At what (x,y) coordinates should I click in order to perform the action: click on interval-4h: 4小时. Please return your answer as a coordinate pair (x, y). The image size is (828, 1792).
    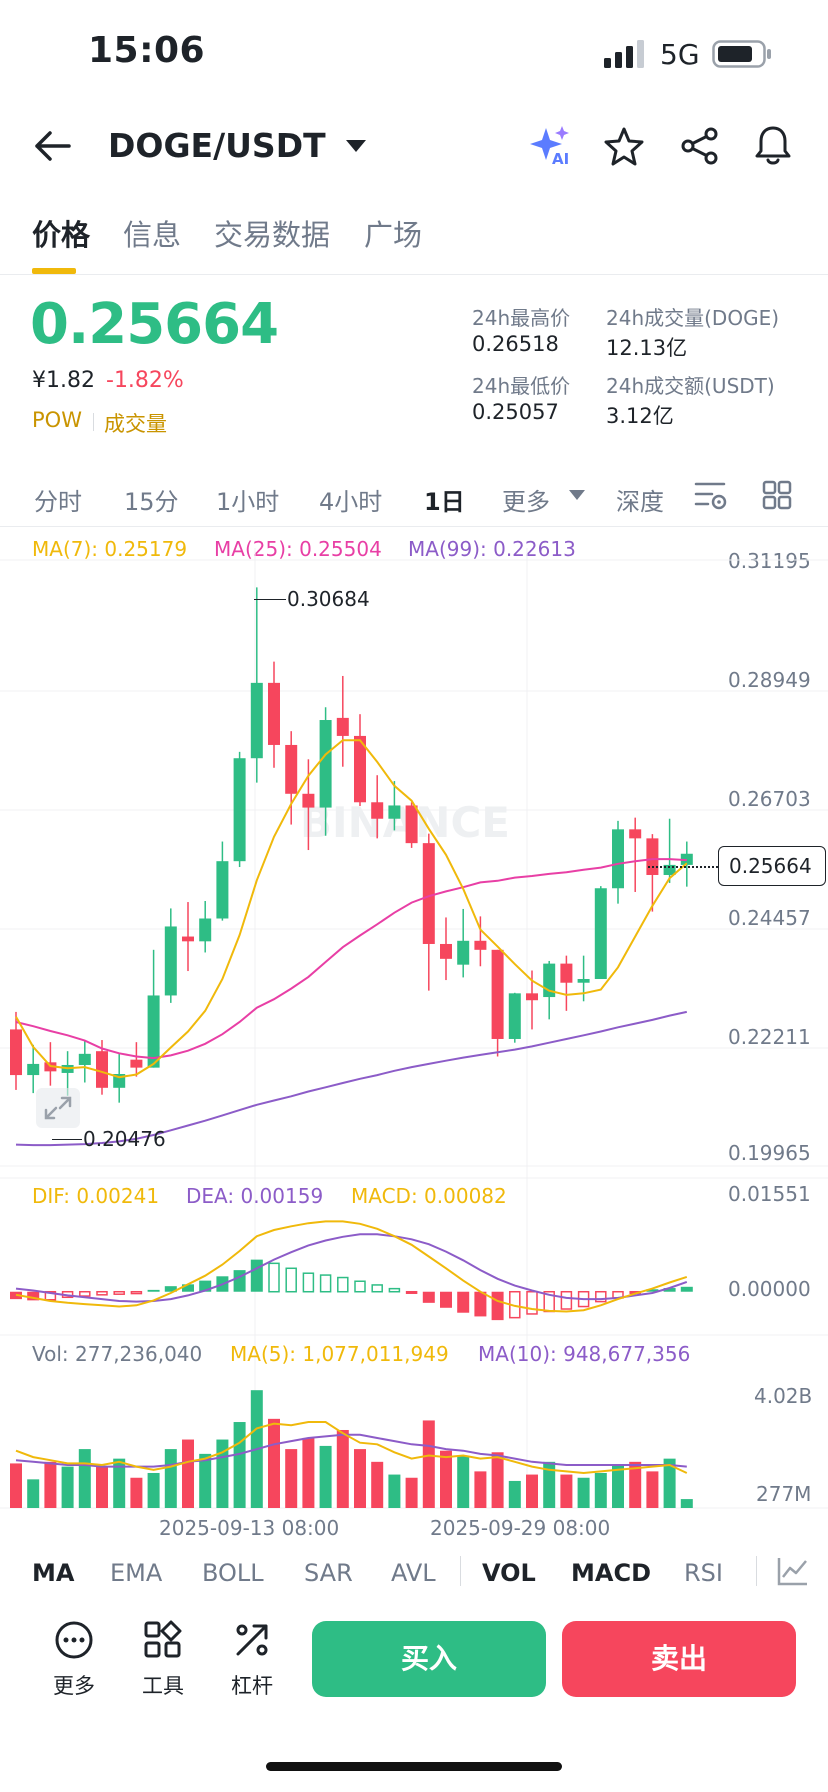
    Looking at the image, I should click on (351, 502).